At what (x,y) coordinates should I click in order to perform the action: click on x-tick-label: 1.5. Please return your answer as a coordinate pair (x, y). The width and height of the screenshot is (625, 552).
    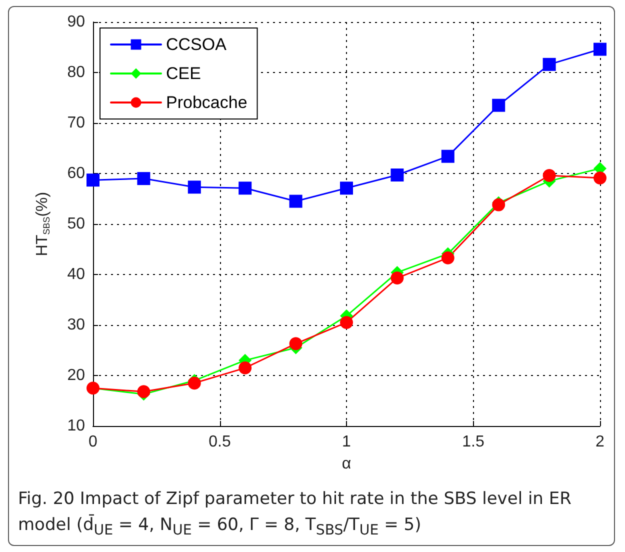
    Looking at the image, I should click on (473, 442).